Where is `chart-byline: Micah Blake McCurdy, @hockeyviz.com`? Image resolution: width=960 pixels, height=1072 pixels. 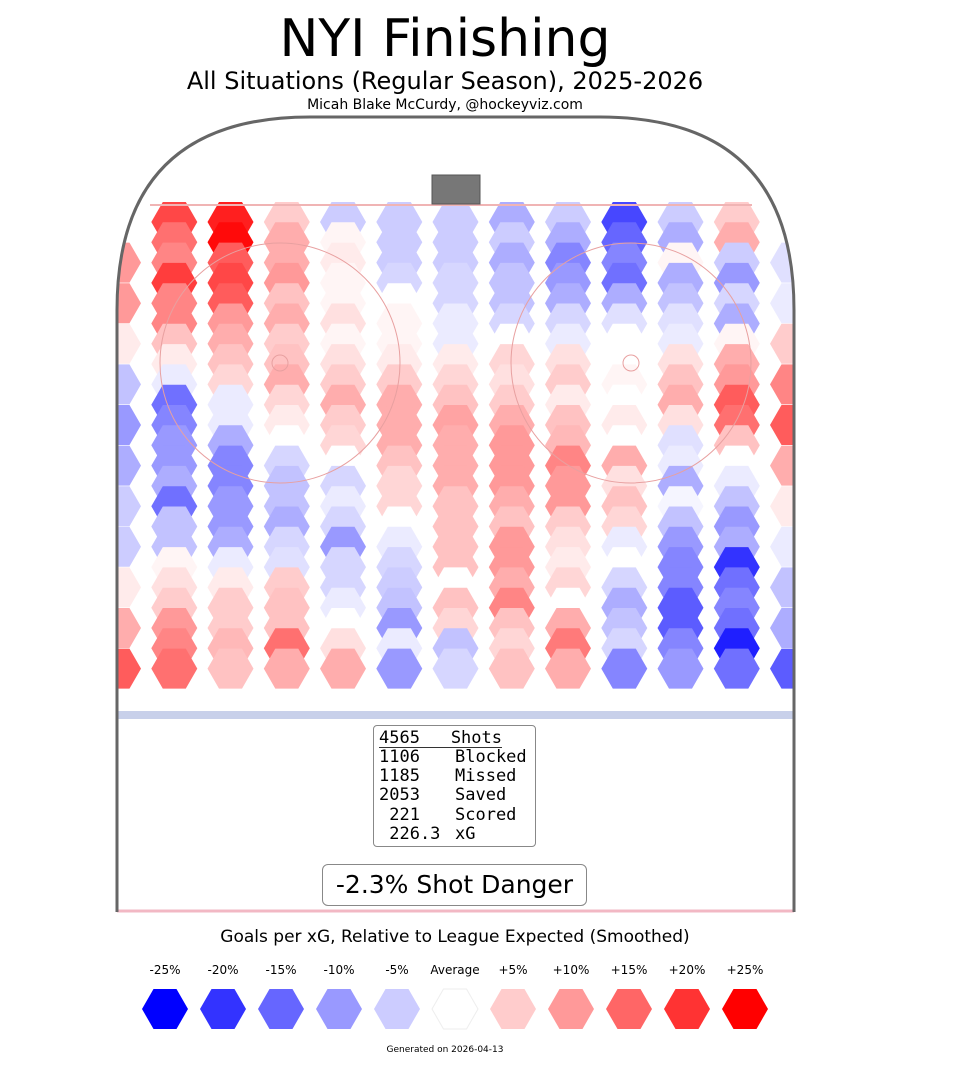
chart-byline: Micah Blake McCurdy, @hockeyviz.com is located at coordinates (445, 105).